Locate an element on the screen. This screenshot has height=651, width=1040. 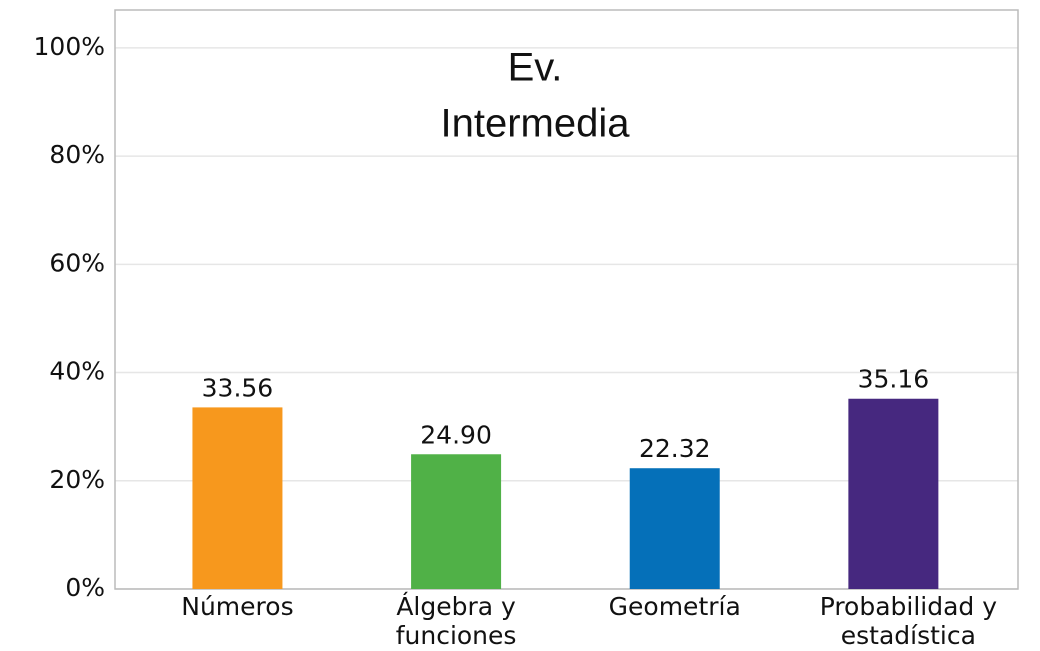
x-tick-label: Probabilidad y is located at coordinates (909, 606).